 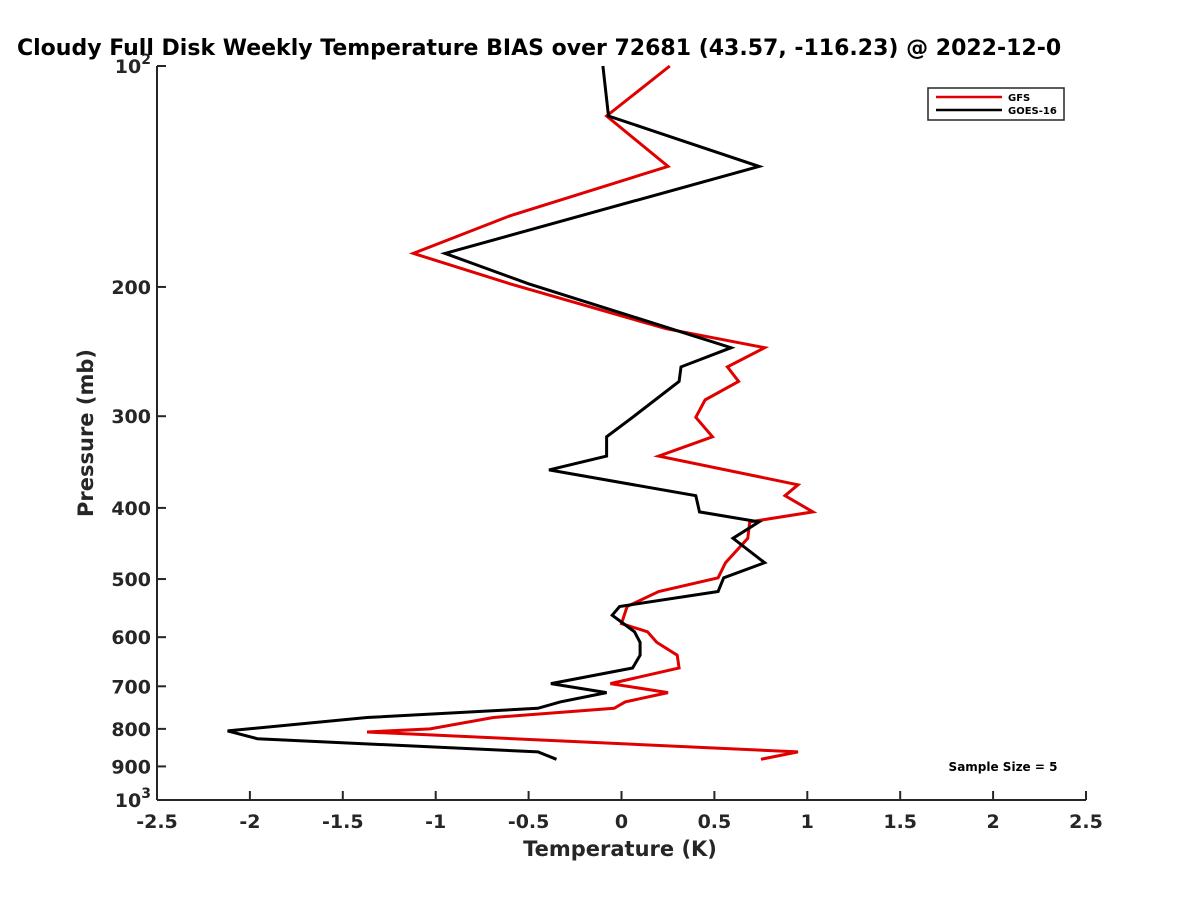 I want to click on x-tick-label: 2.5, so click(x=1086, y=822).